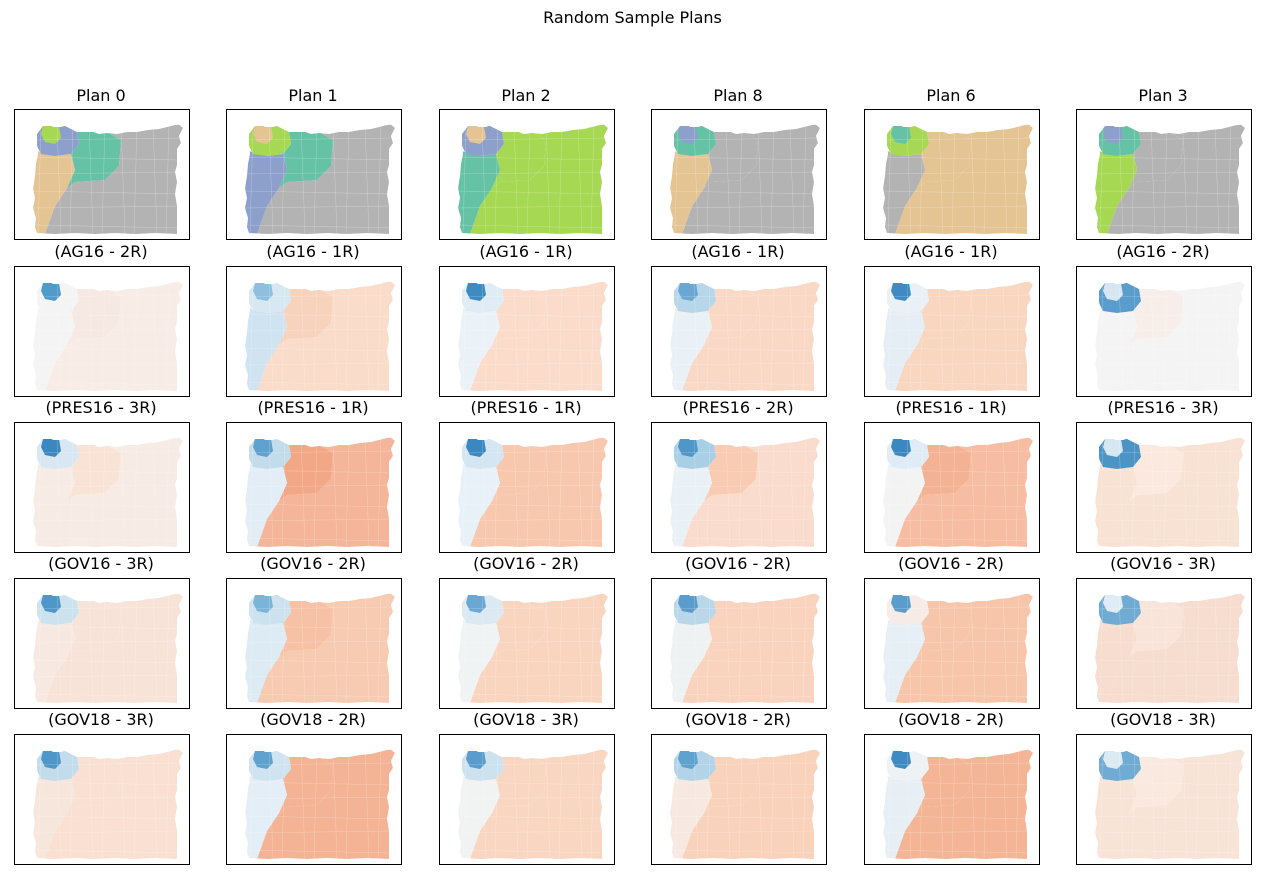 The image size is (1265, 878). I want to click on panel-title: (PRES16 - 1R), so click(526, 407).